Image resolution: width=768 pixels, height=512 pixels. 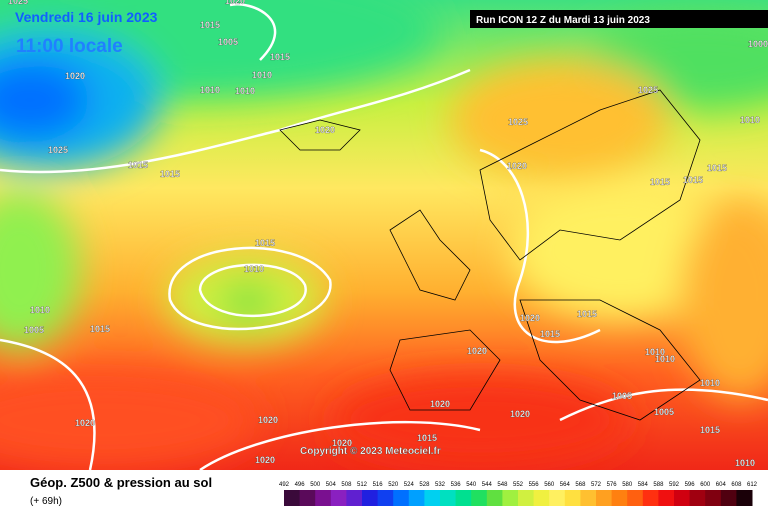 I want to click on colorbar-label: 596, so click(x=690, y=485).